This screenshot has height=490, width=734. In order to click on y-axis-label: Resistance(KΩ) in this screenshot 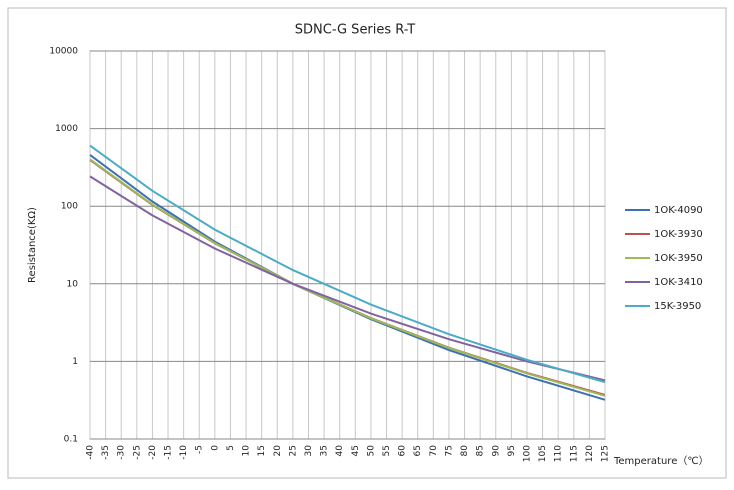, I will do `click(32, 245)`.